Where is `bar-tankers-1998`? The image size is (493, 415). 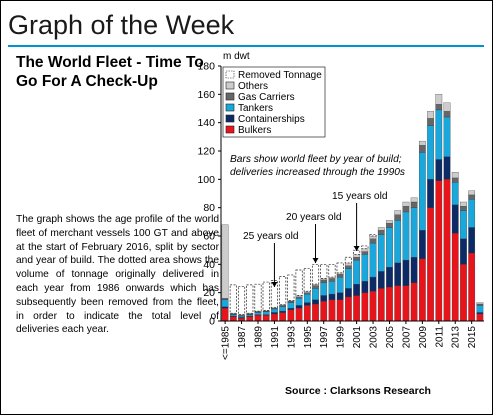
bar-tankers-1998 is located at coordinates (332, 288).